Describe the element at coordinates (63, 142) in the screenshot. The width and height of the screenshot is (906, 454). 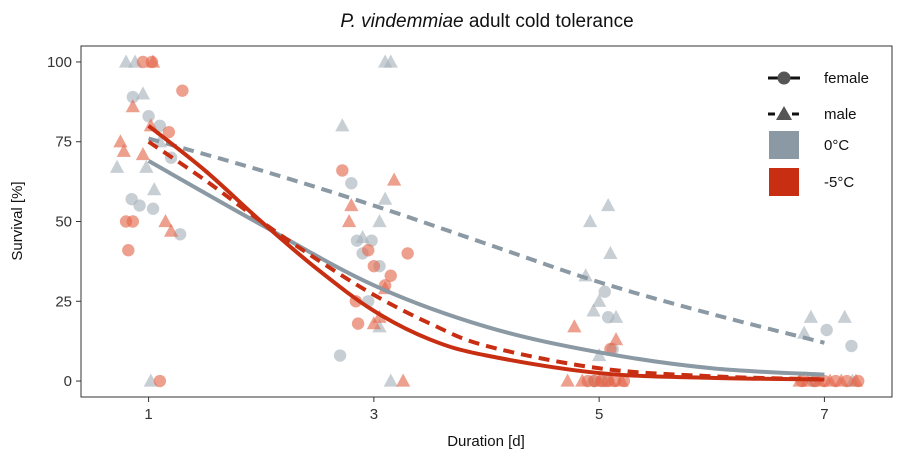
I see `y-tick-label: 75` at that location.